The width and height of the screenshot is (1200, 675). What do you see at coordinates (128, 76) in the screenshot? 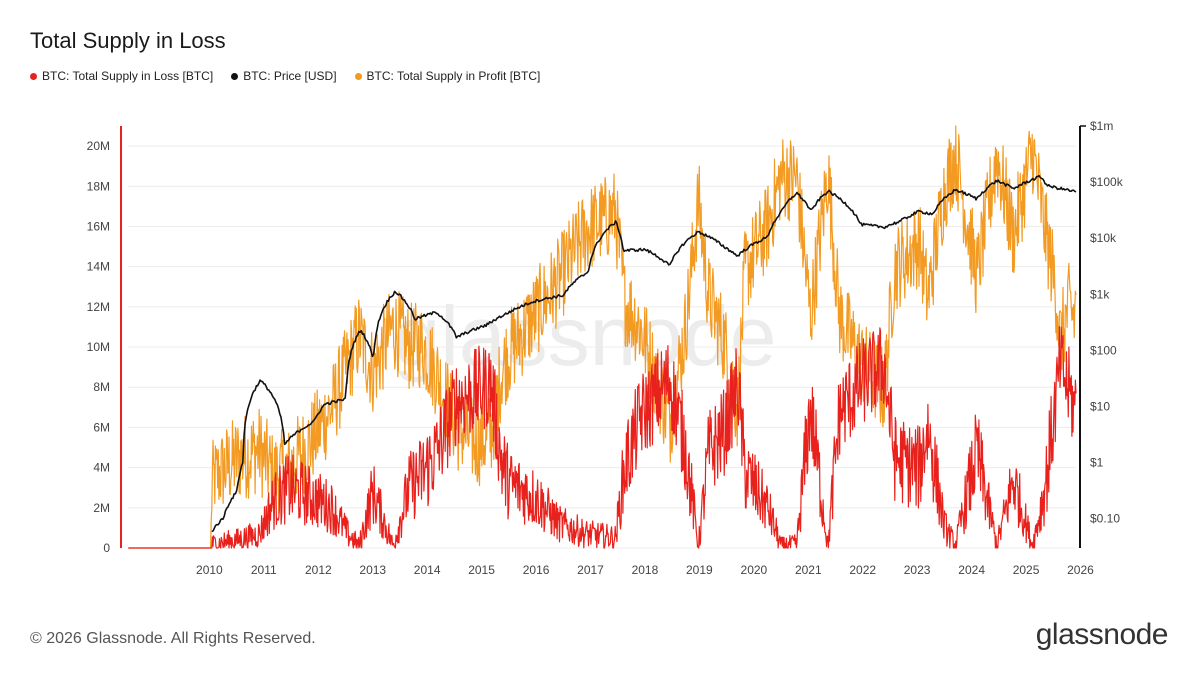
I see `legend-label: BTC: Total Supply in Loss [BTC]` at bounding box center [128, 76].